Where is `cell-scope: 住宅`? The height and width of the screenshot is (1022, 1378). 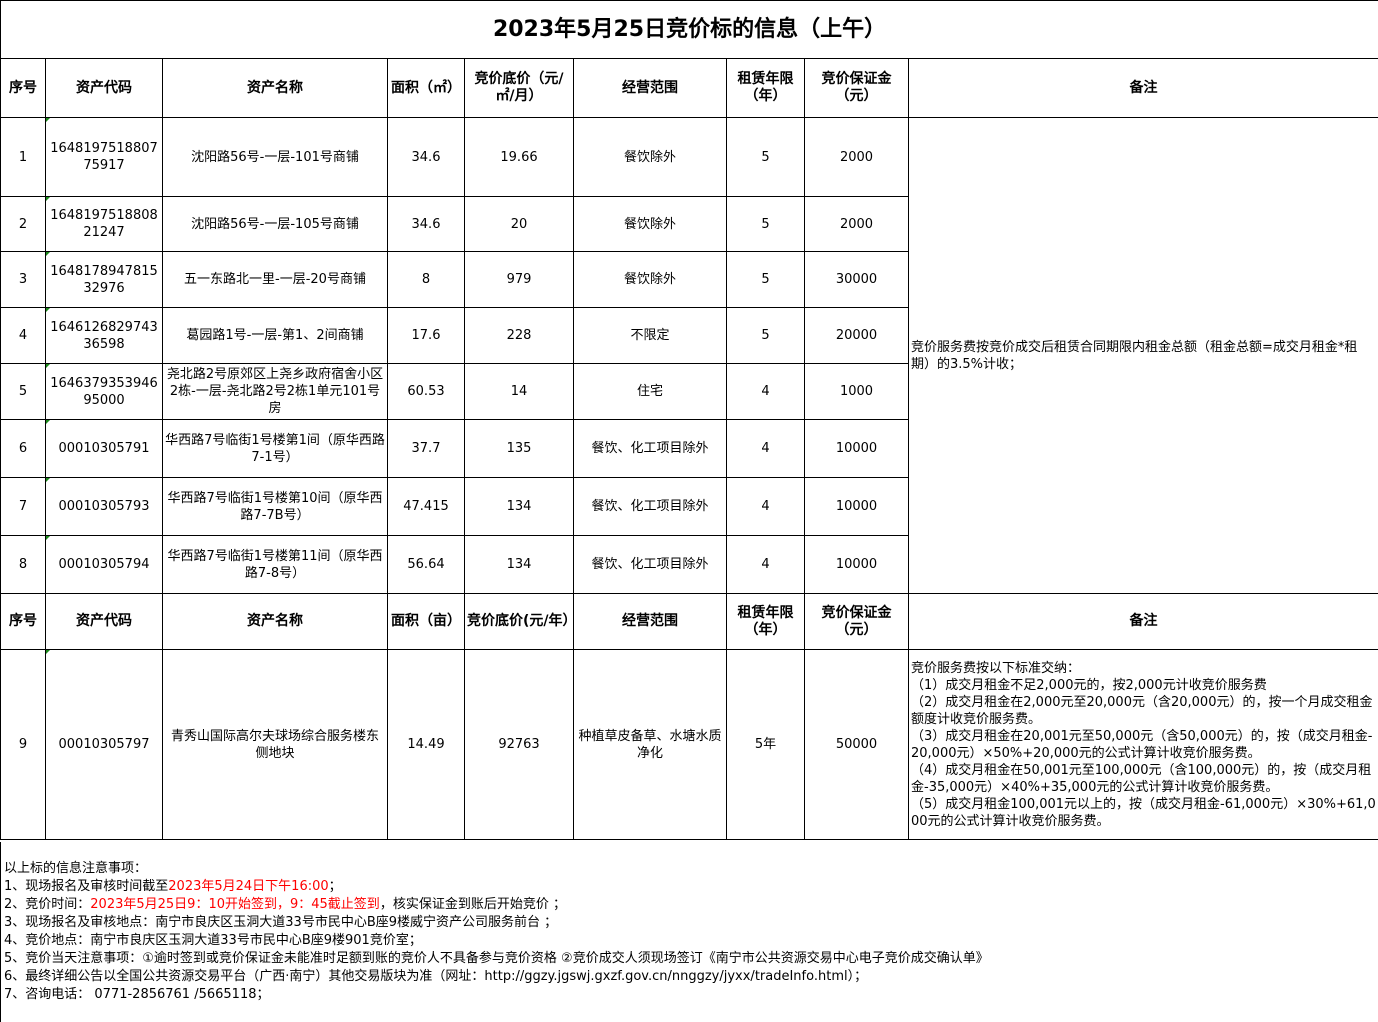 cell-scope: 住宅 is located at coordinates (650, 391).